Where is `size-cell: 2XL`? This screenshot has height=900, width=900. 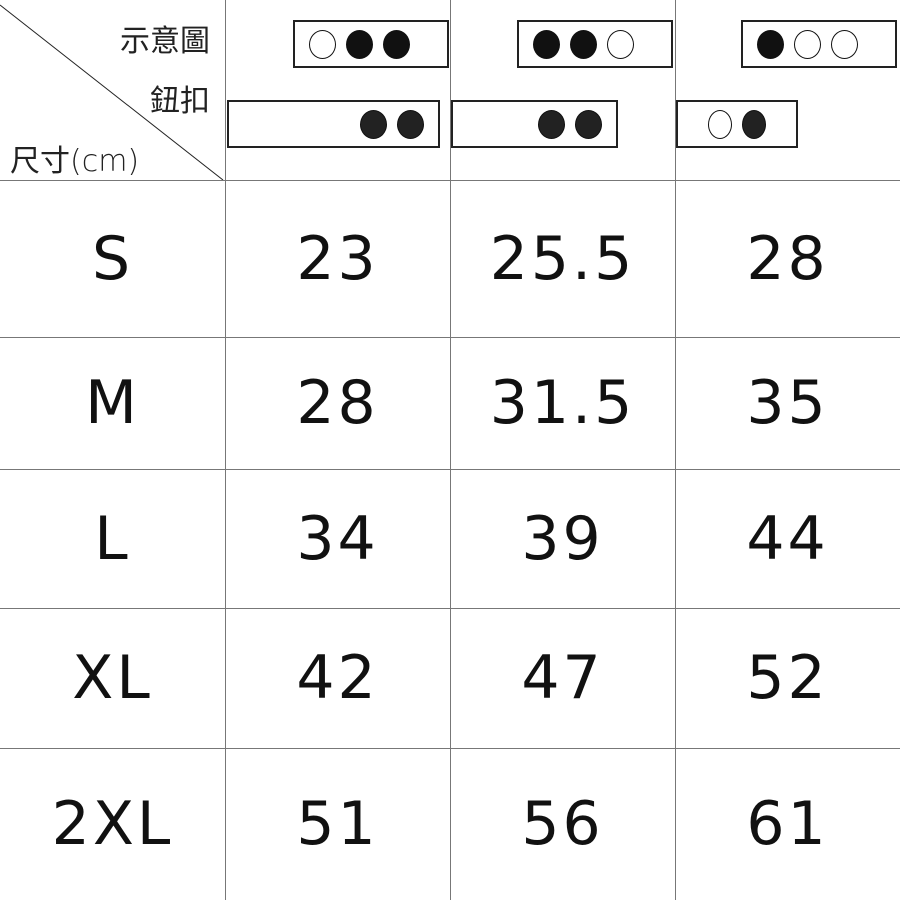
size-cell: 2XL is located at coordinates (112, 824).